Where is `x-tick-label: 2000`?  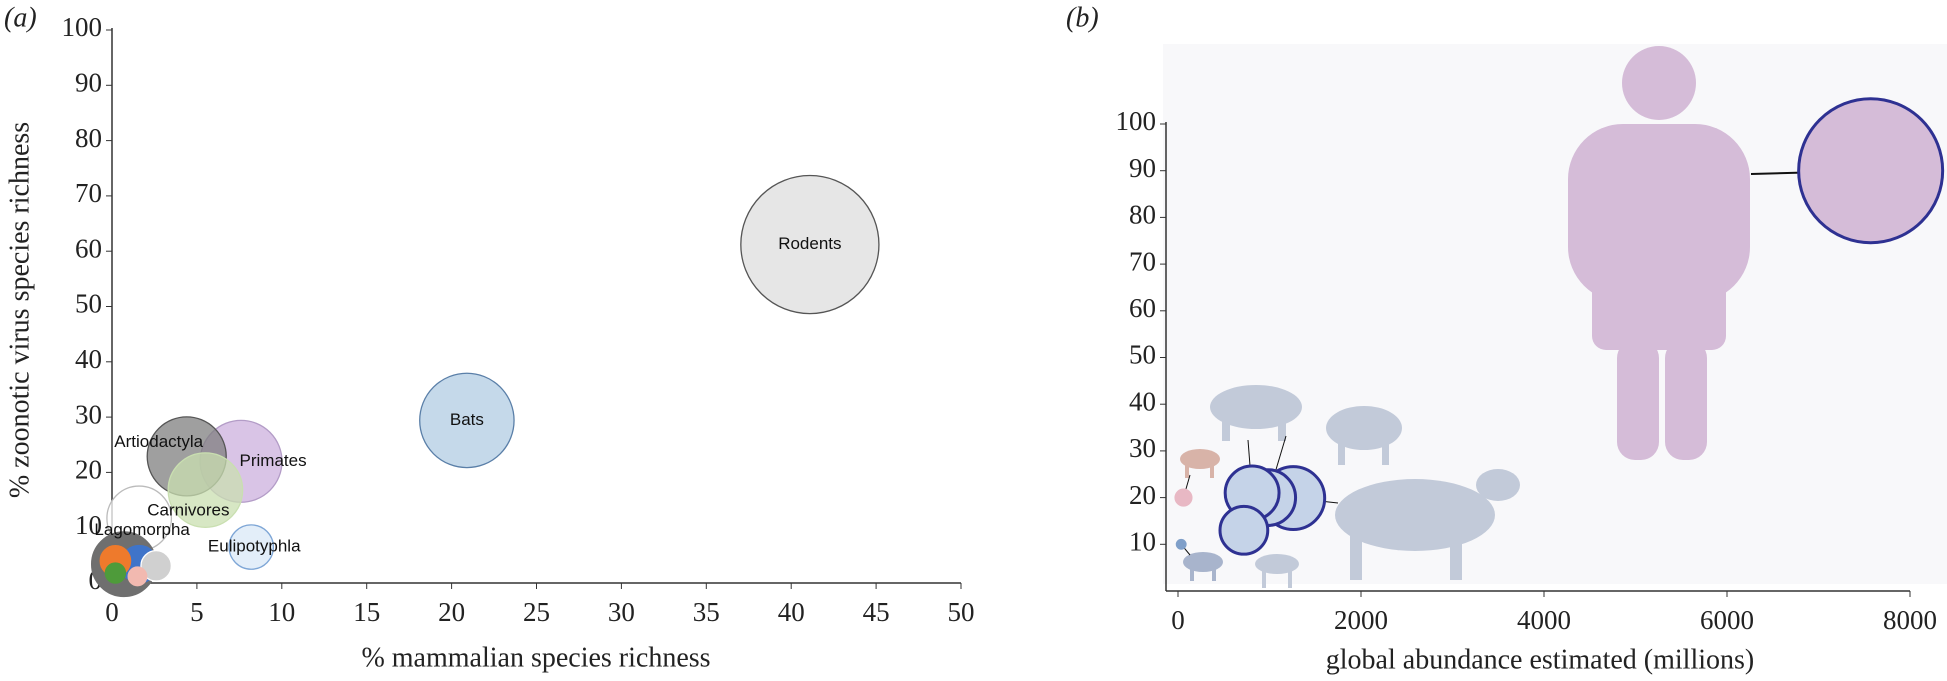 x-tick-label: 2000 is located at coordinates (1361, 620).